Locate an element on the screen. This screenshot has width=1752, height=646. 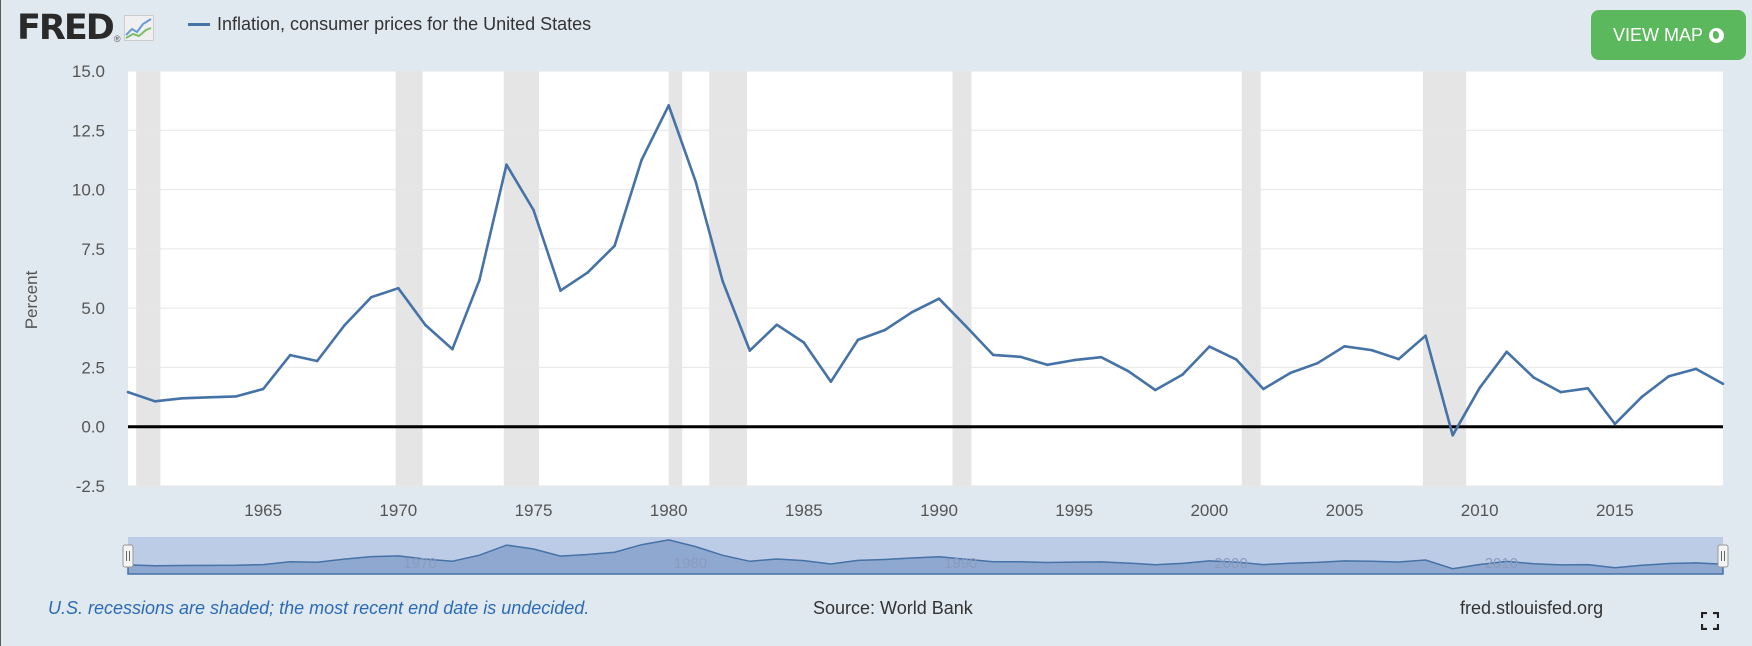
navigator-label: 1970 is located at coordinates (419, 563).